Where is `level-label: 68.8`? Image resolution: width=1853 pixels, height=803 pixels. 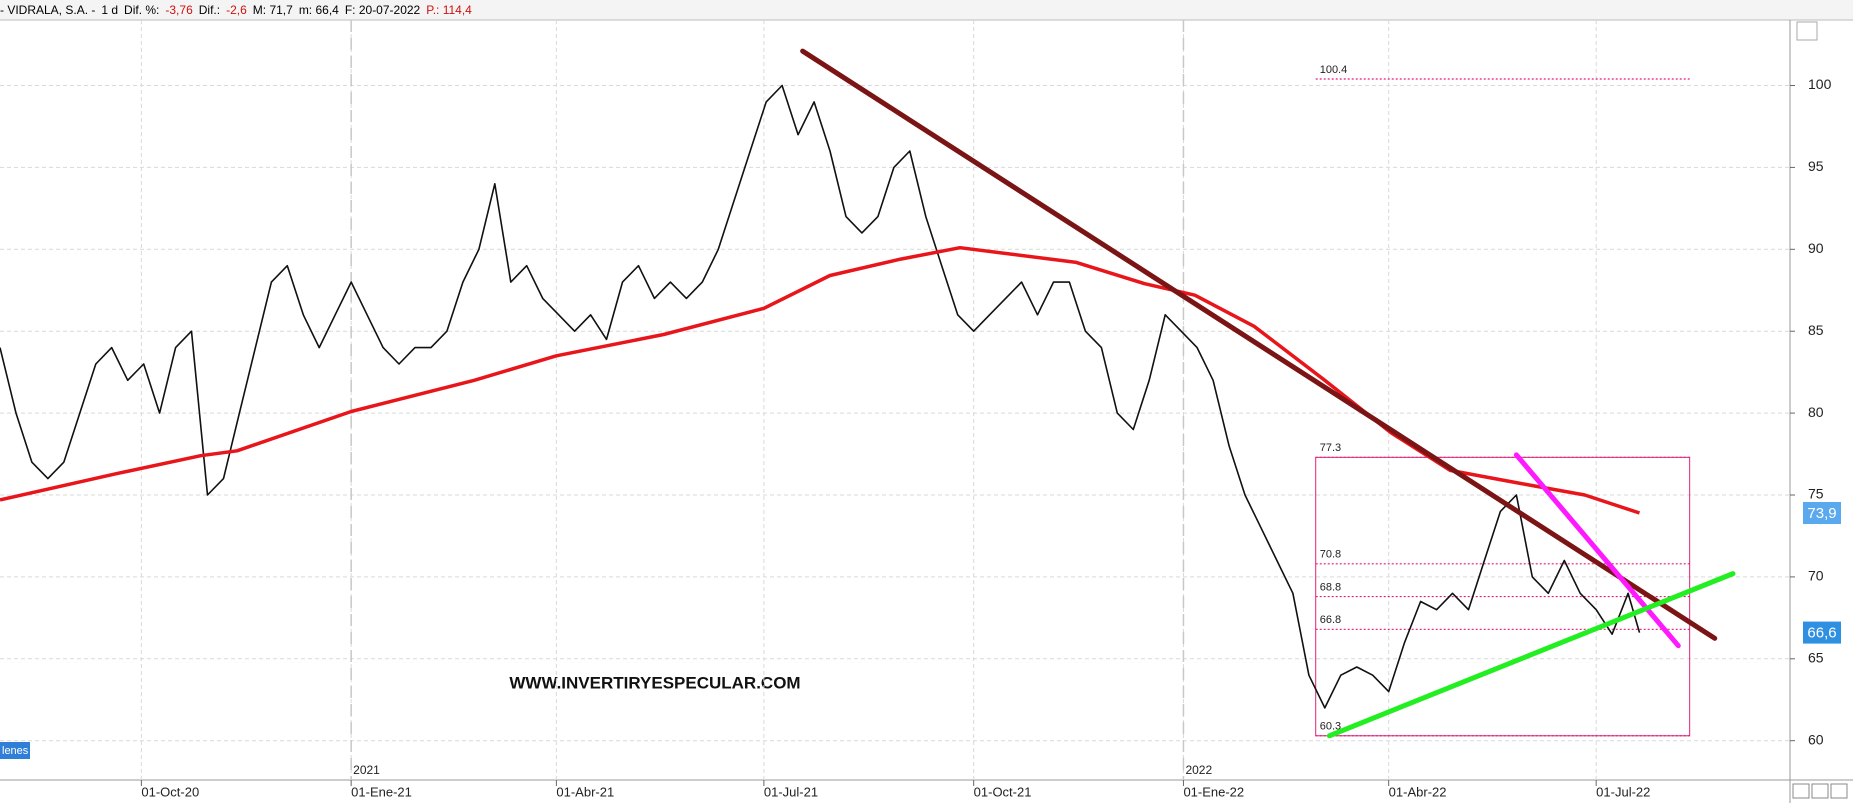
level-label: 68.8 is located at coordinates (1330, 587).